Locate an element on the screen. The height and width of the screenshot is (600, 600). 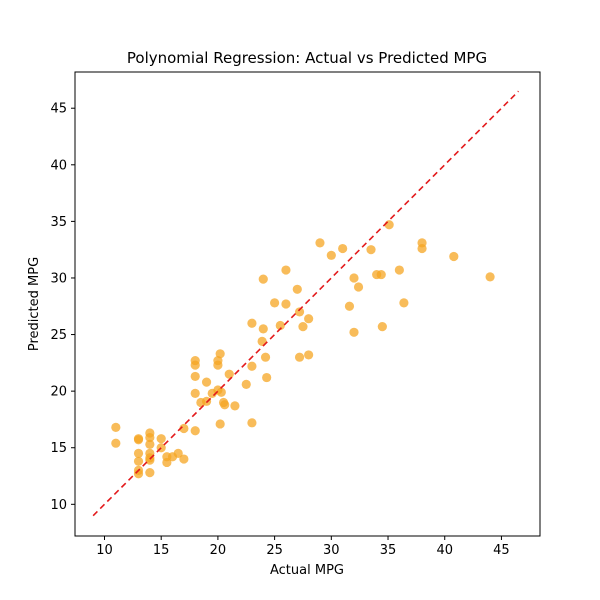
y-tick-label: 30 is located at coordinates (58, 278).